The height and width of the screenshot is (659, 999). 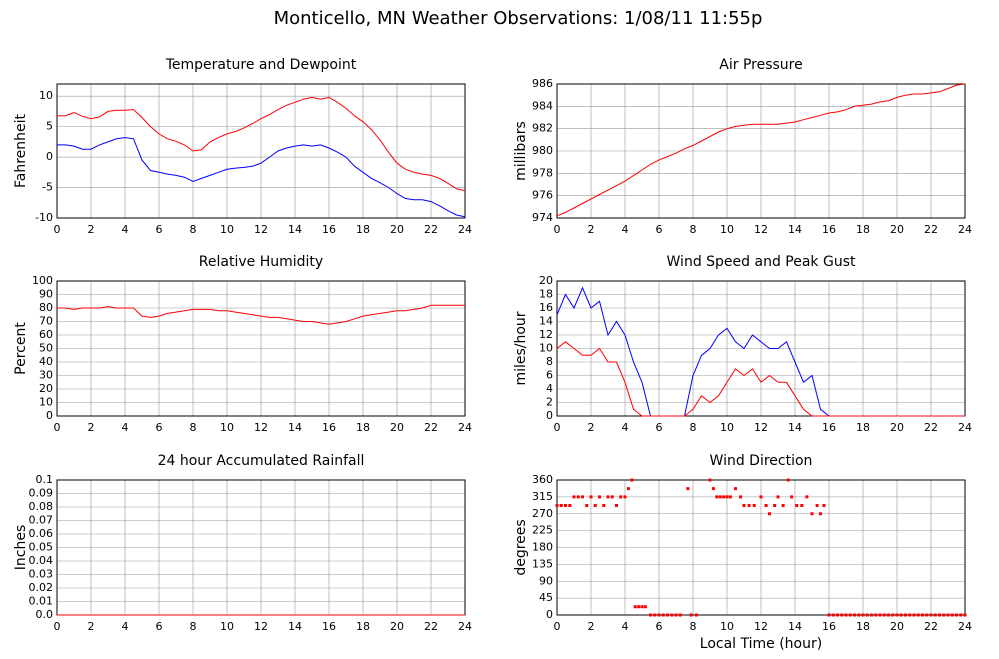 What do you see at coordinates (46, 321) in the screenshot?
I see `y-tick-label: 70` at bounding box center [46, 321].